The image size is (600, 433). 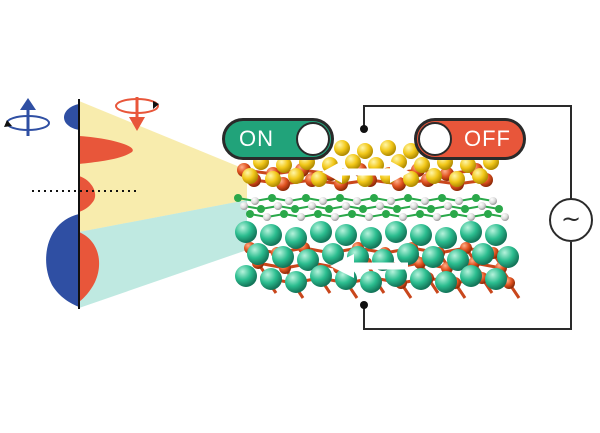 I want to click on top-electrode-contact, so click(x=364, y=129).